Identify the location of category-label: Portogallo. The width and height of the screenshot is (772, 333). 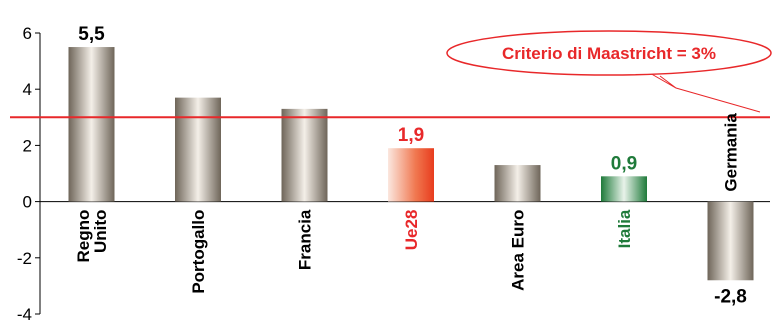
(198, 252).